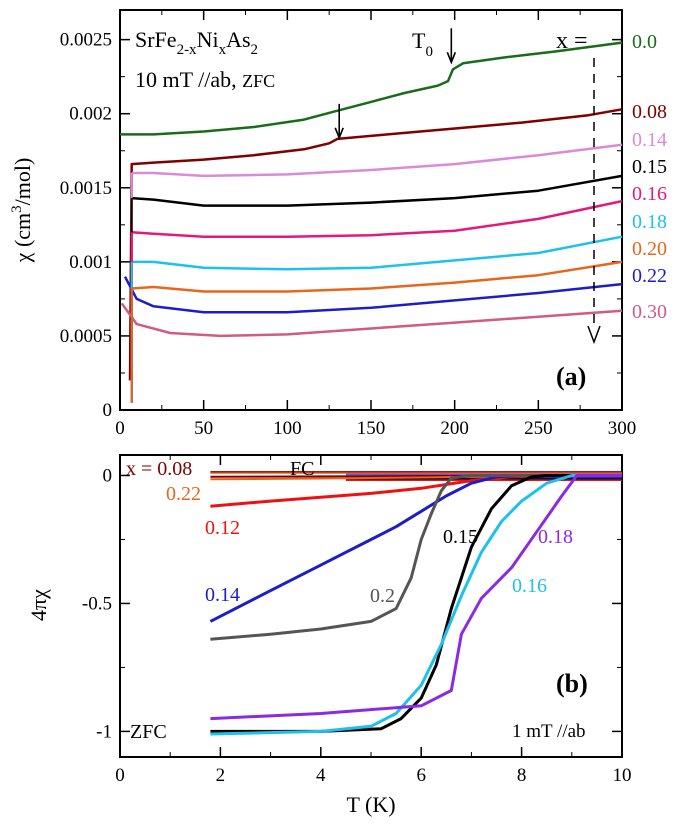  What do you see at coordinates (287, 428) in the screenshot?
I see `panel-a-xtick-label: 100` at bounding box center [287, 428].